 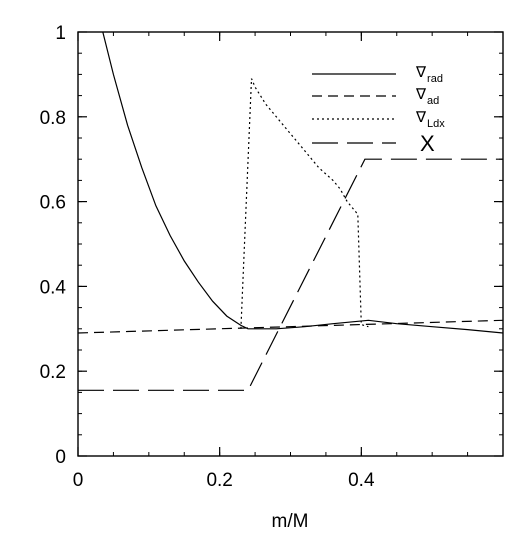 I want to click on x-tick-label: 0.2, so click(x=219, y=480).